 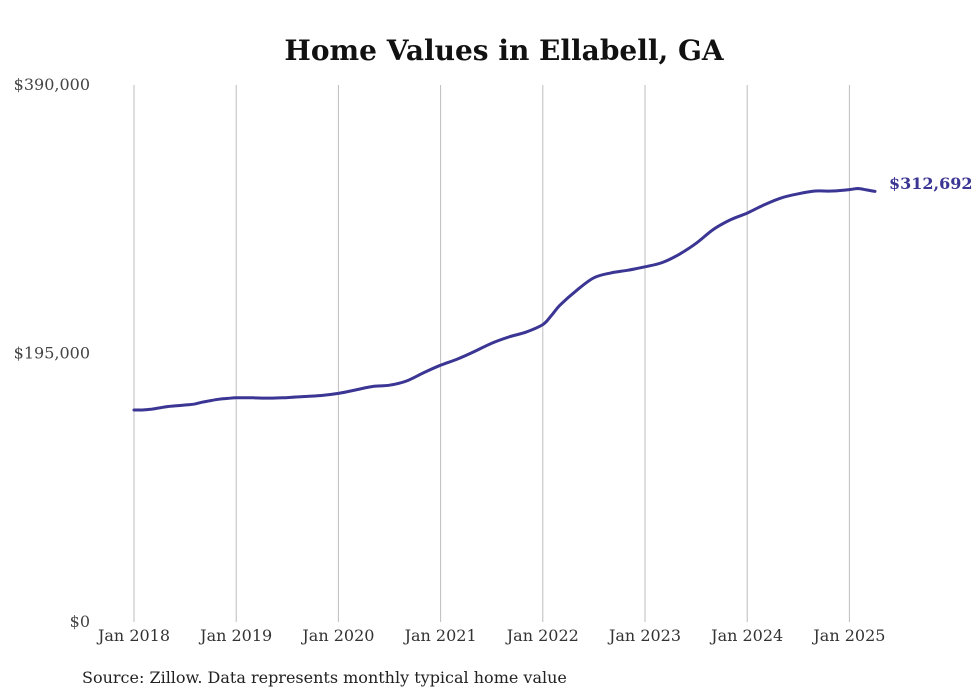 What do you see at coordinates (80, 621) in the screenshot?
I see `y-tick-label: $0` at bounding box center [80, 621].